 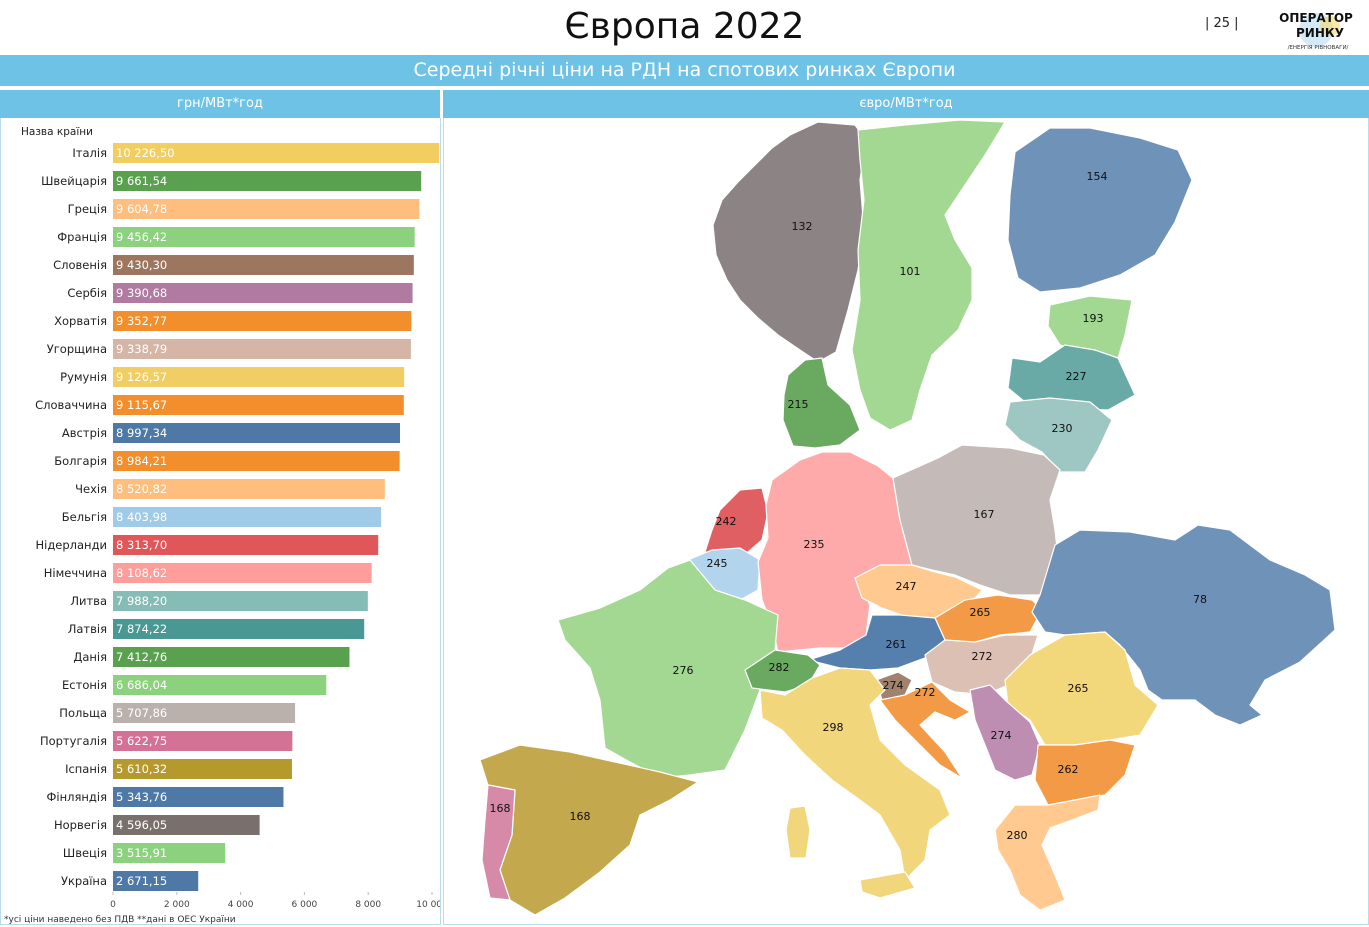 I want to click on bar-value-label: 9 338,79, so click(x=141, y=349).